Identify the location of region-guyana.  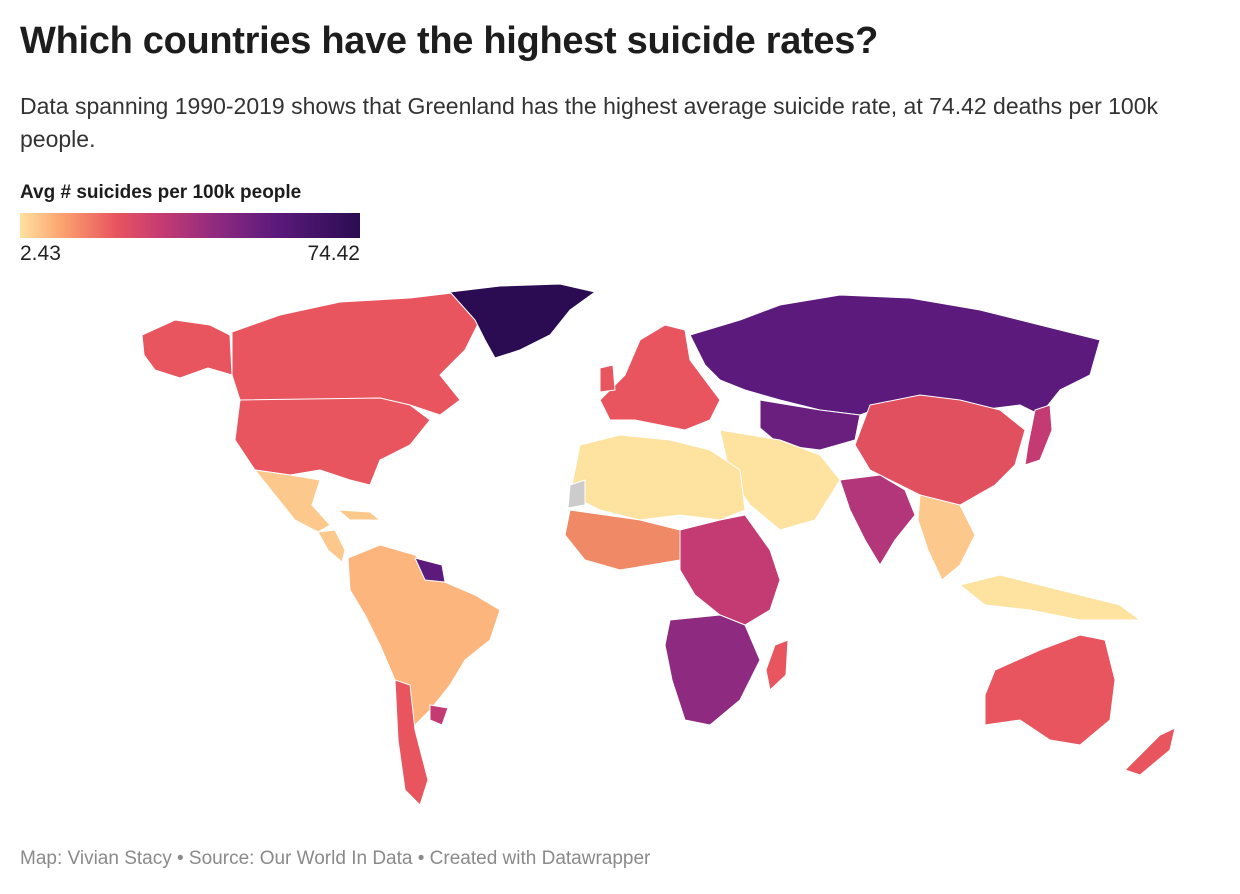
(430, 570).